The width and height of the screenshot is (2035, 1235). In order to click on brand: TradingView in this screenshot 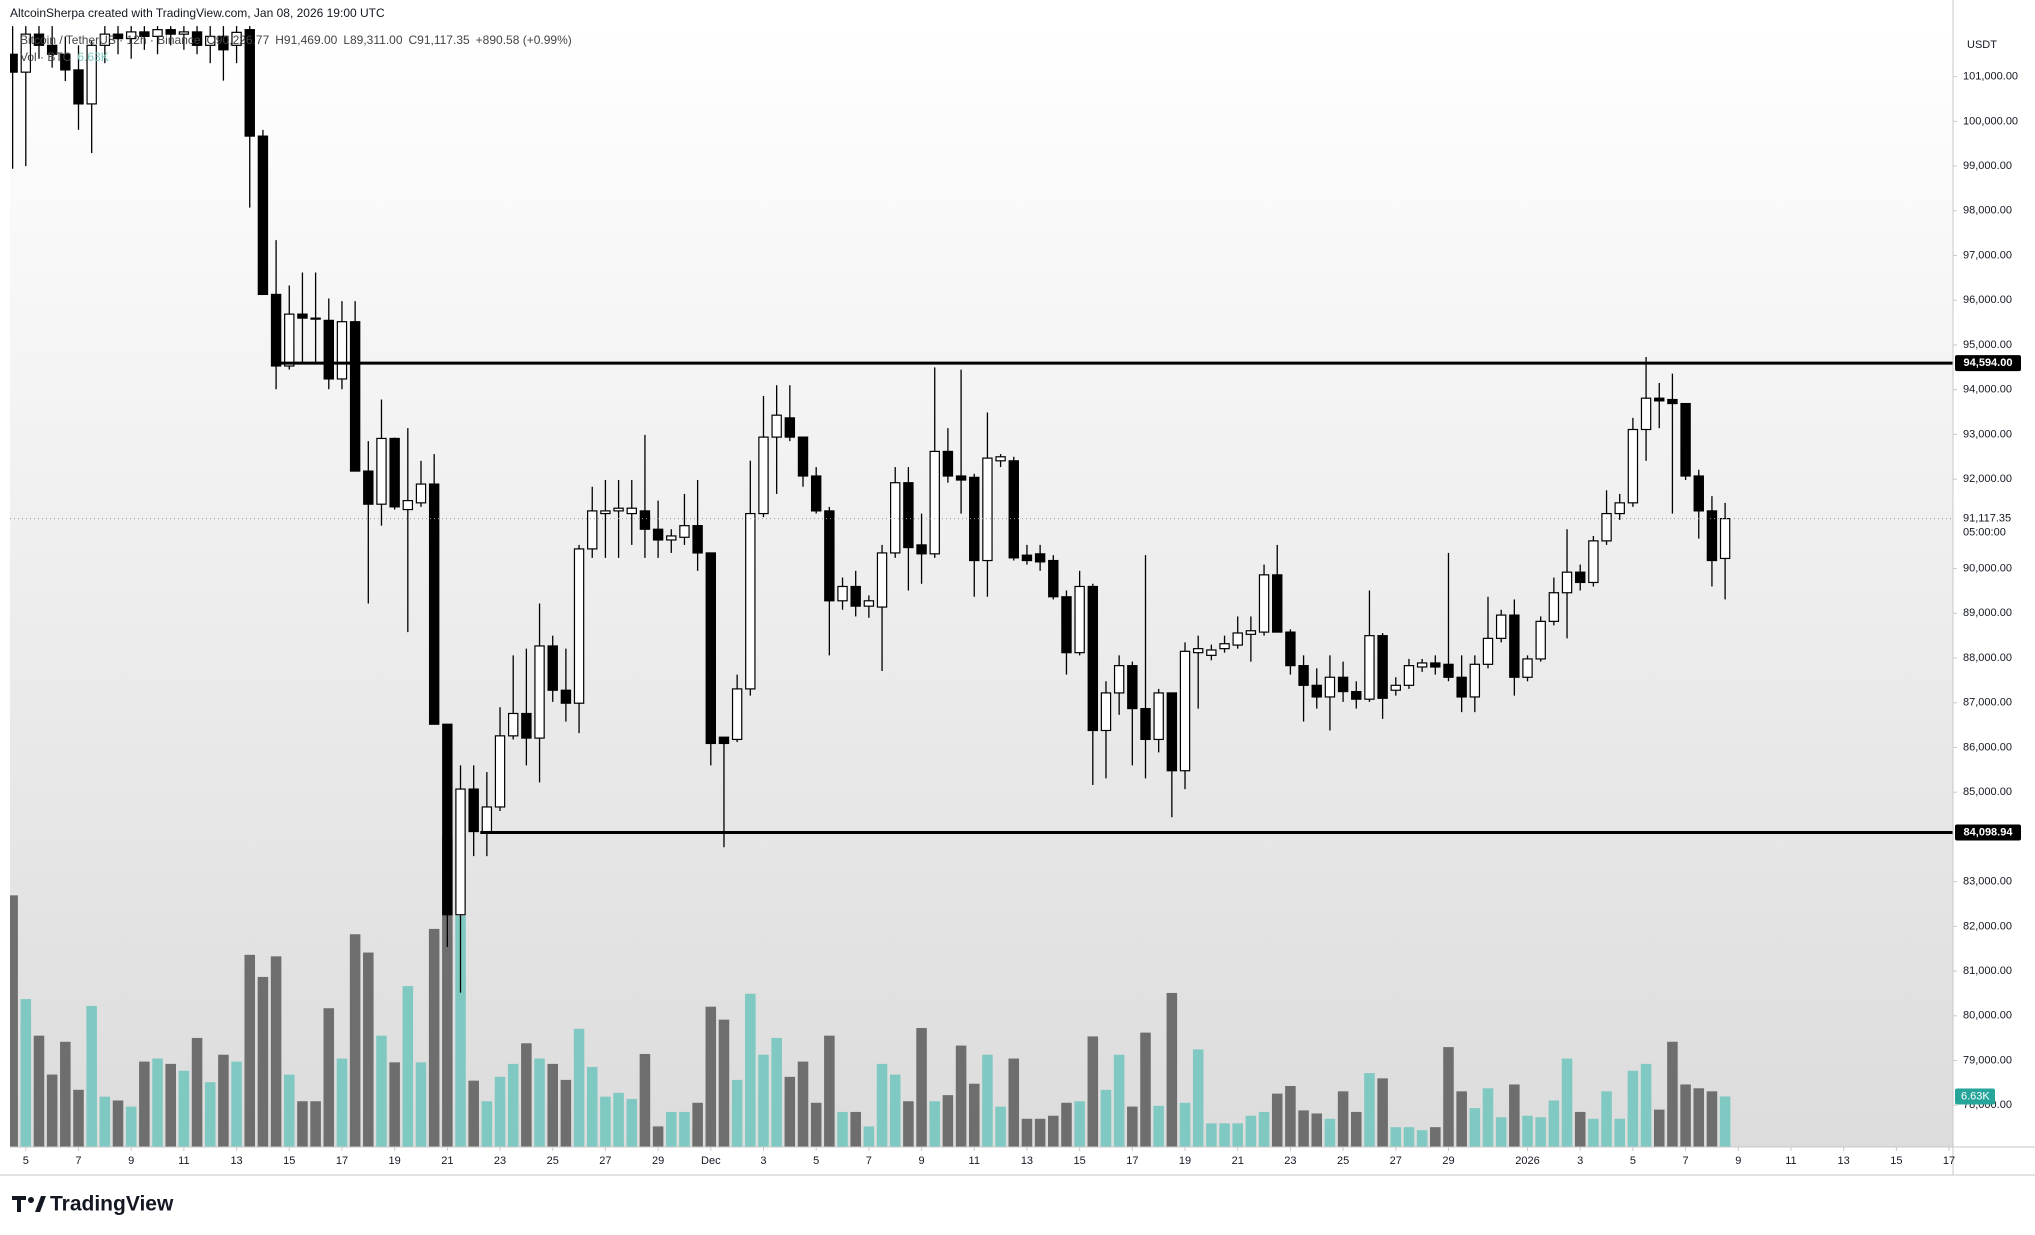, I will do `click(112, 1204)`.